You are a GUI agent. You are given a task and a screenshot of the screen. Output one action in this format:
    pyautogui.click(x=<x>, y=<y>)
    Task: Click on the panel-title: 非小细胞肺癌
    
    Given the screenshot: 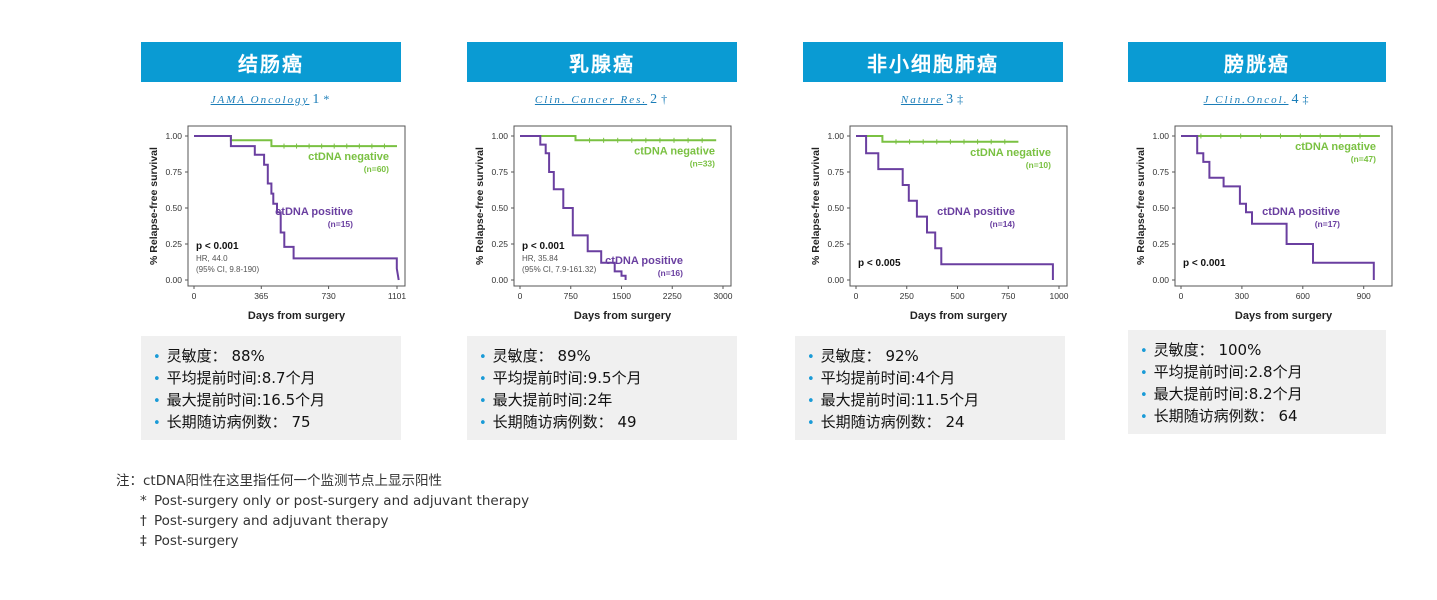 What is the action you would take?
    pyautogui.click(x=933, y=62)
    